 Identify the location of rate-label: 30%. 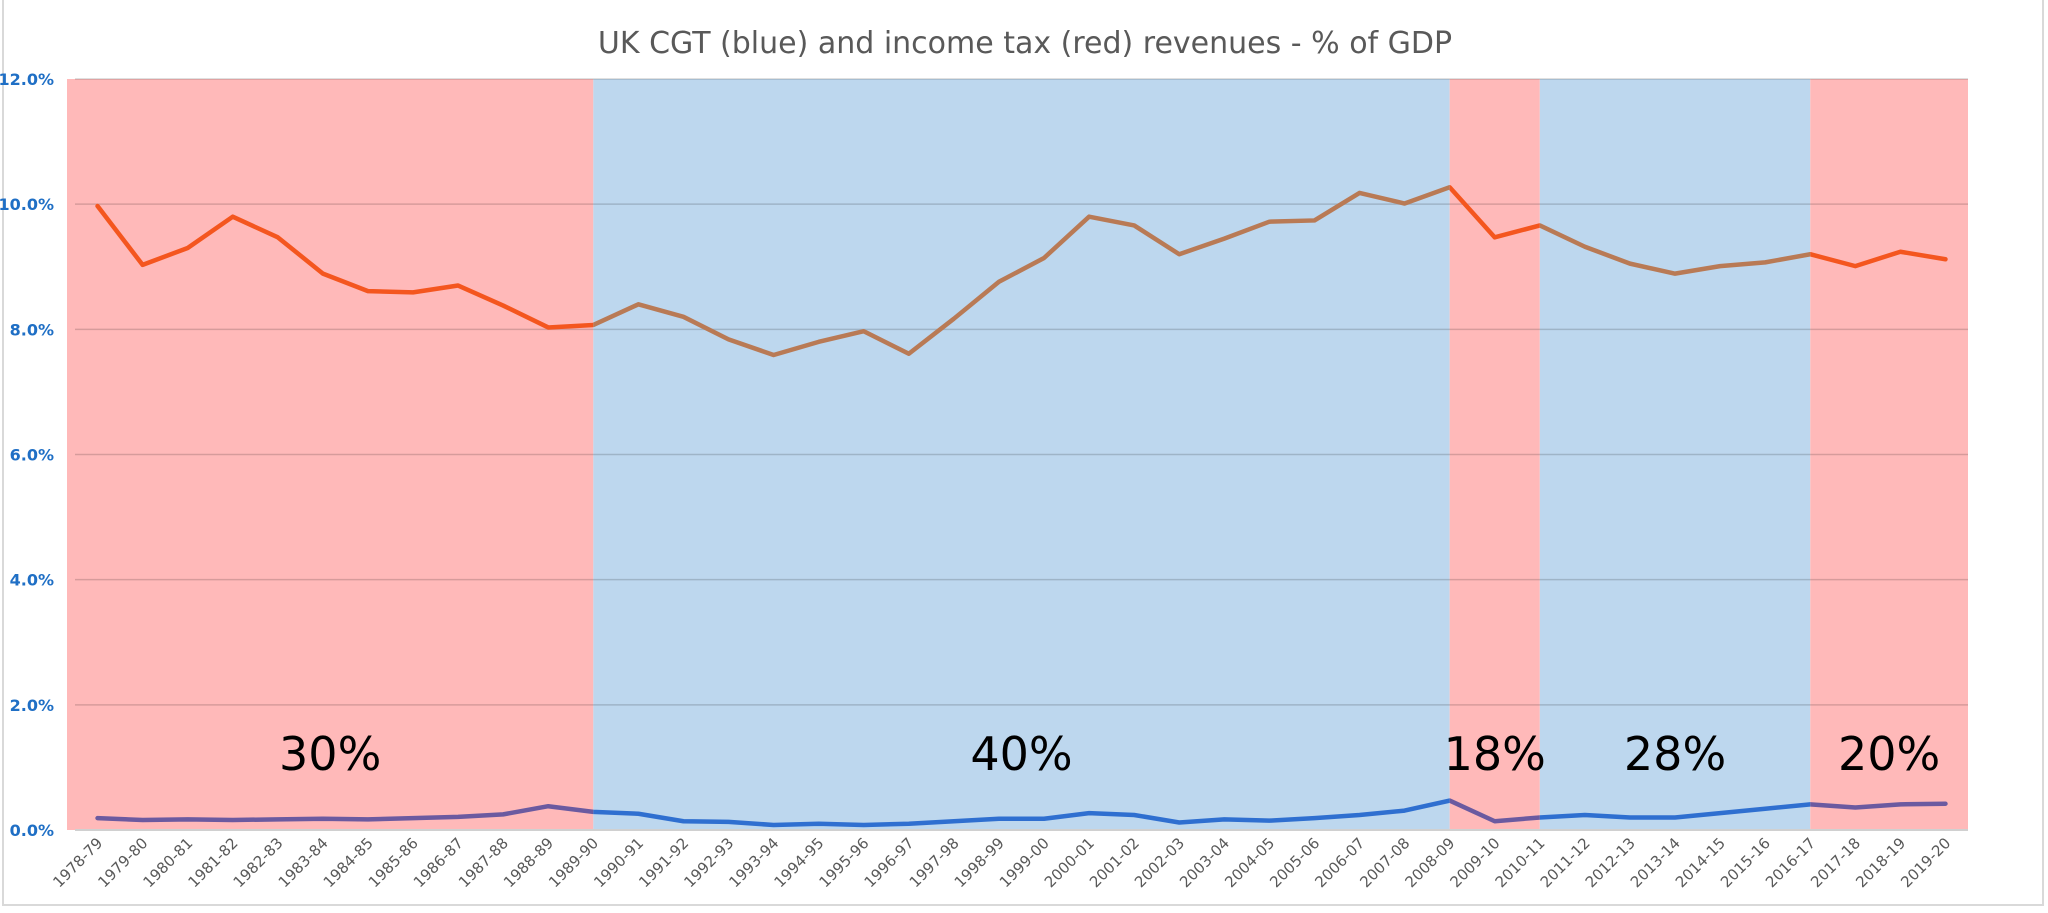
(330, 754).